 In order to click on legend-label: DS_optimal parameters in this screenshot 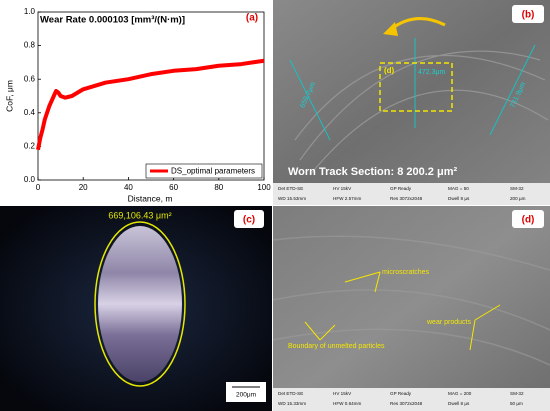, I will do `click(213, 171)`.